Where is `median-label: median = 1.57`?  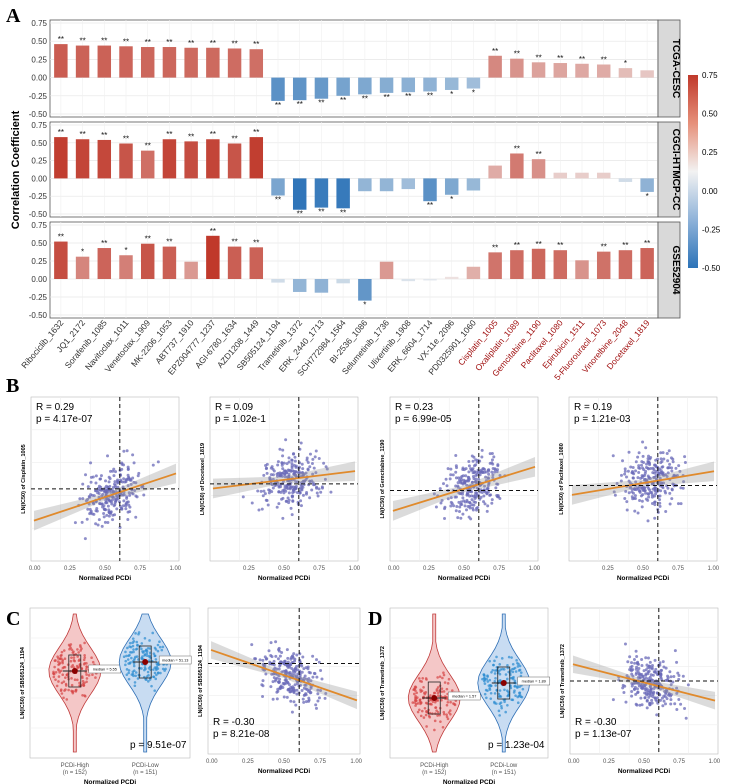
median-label: median = 1.57 is located at coordinates (464, 697).